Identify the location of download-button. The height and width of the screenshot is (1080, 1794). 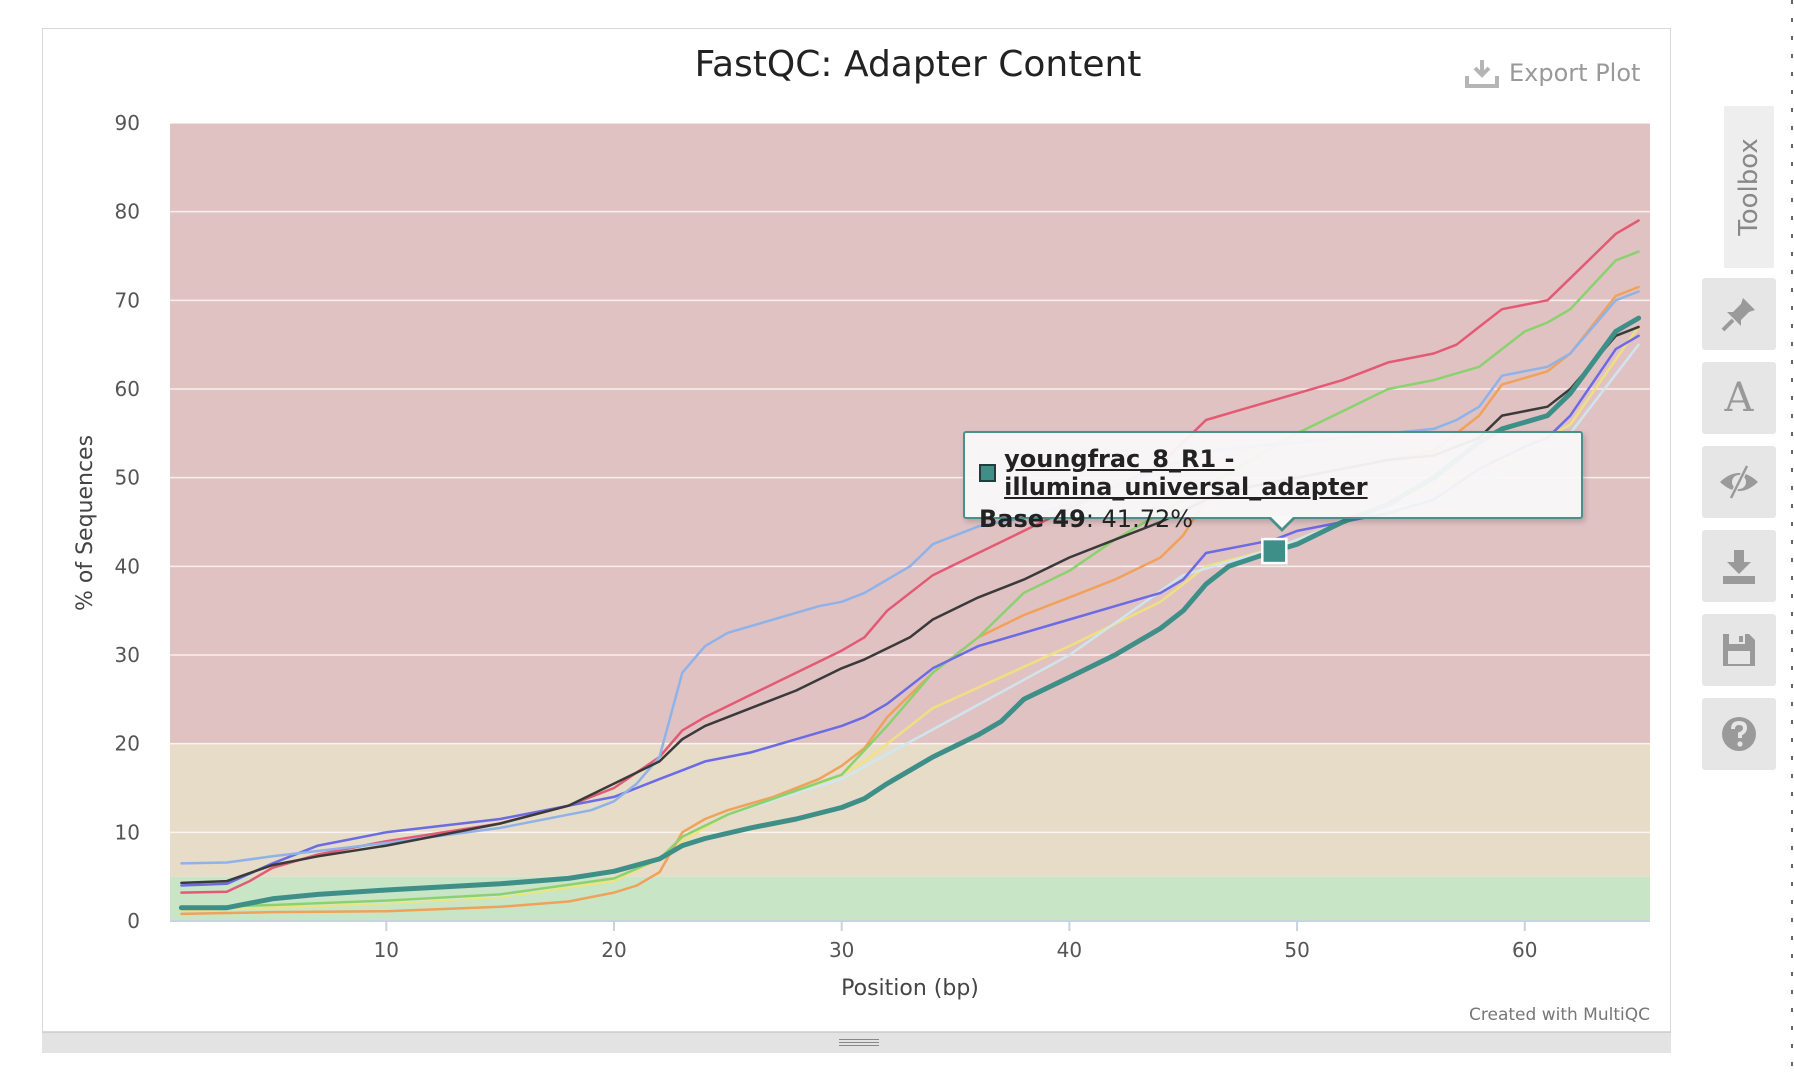
(1739, 566).